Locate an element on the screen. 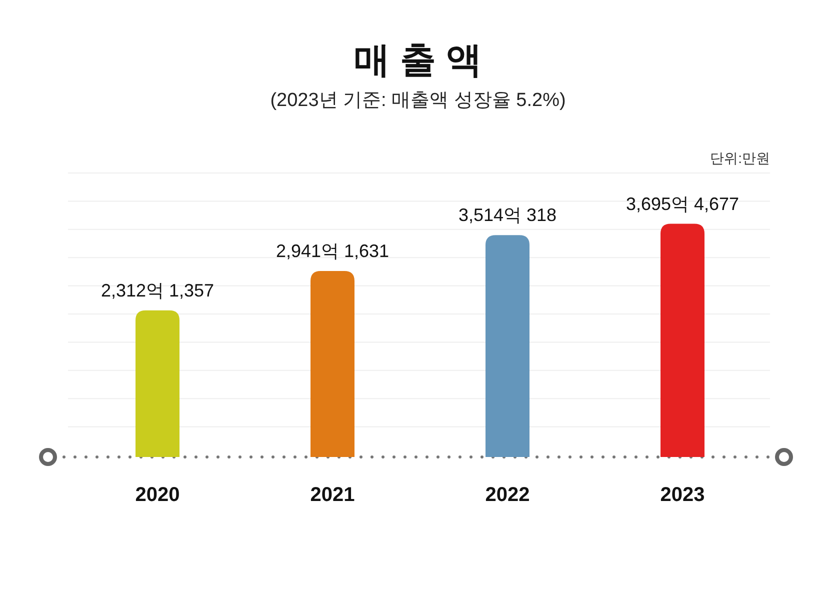 The width and height of the screenshot is (836, 589). chart-title: 매 출 액 is located at coordinates (418, 59).